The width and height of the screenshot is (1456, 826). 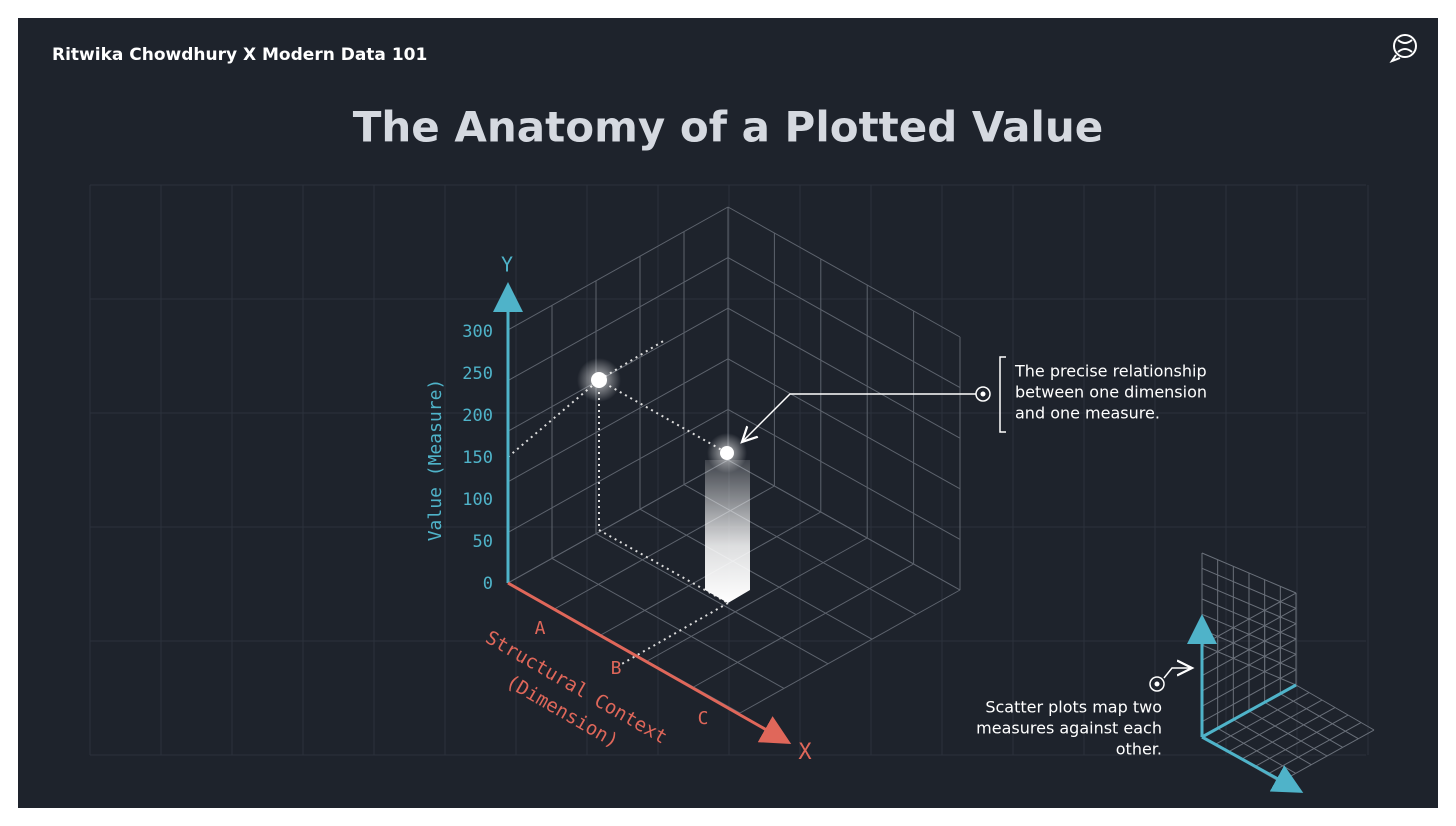 I want to click on scatter-note-line: measures against each, so click(x=1069, y=728).